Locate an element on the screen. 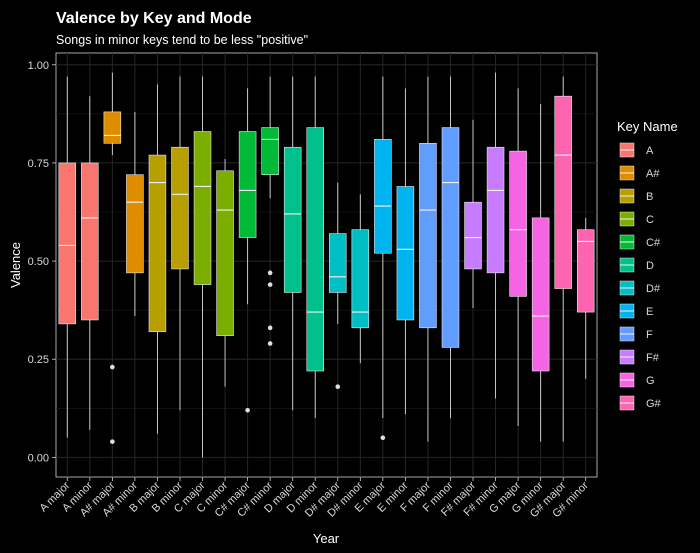 Image resolution: width=700 pixels, height=553 pixels. x-axis-label: Year is located at coordinates (326, 538).